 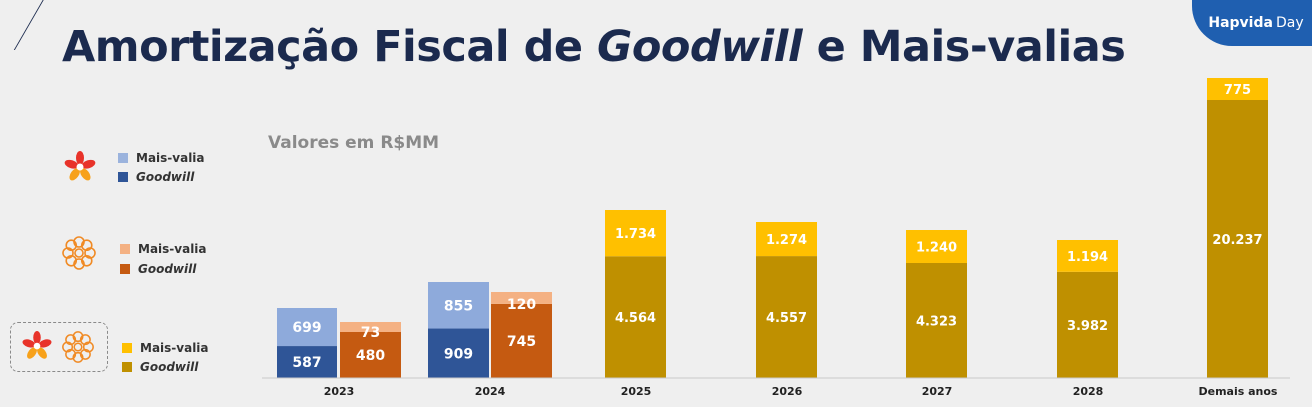 I want to click on goodwill-value-label: 4.564, so click(x=635, y=318).